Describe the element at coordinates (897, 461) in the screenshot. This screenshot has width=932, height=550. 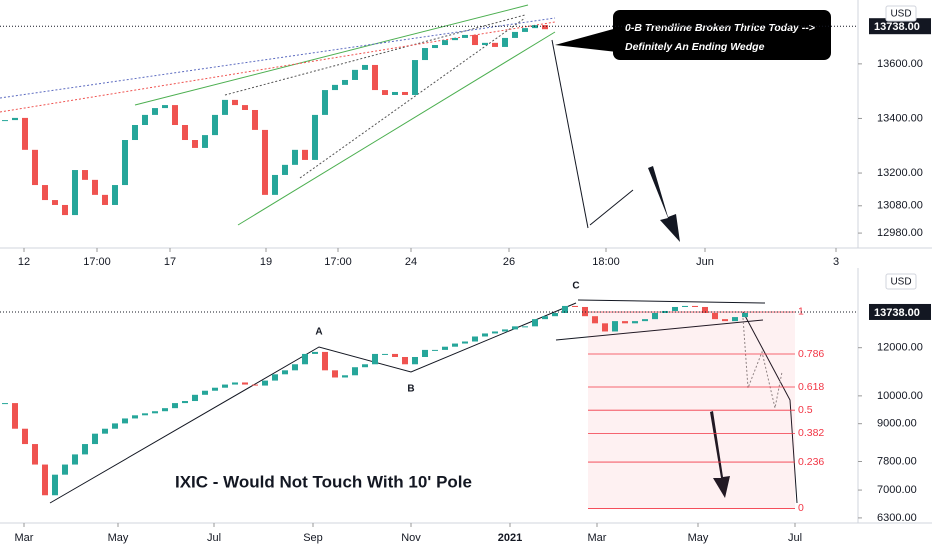
I see `y-tick-label: 7800.00` at that location.